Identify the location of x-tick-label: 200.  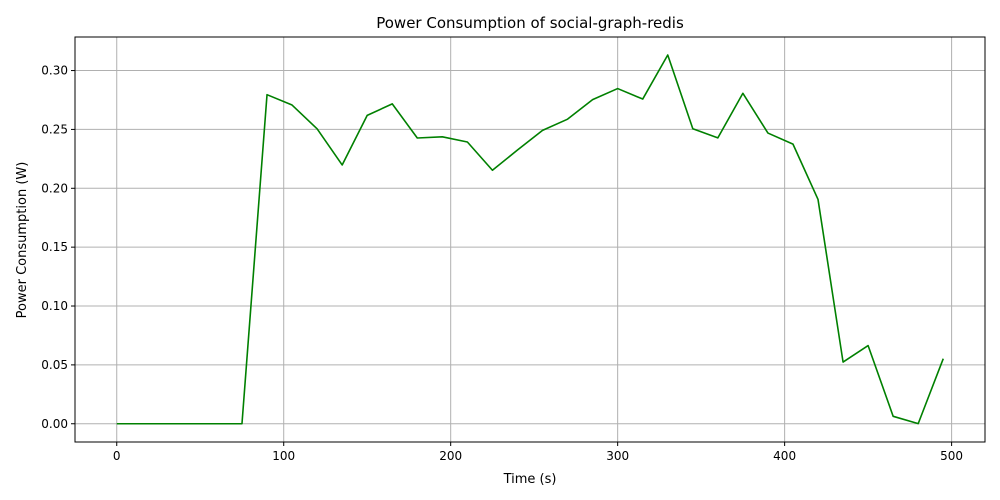
(450, 456).